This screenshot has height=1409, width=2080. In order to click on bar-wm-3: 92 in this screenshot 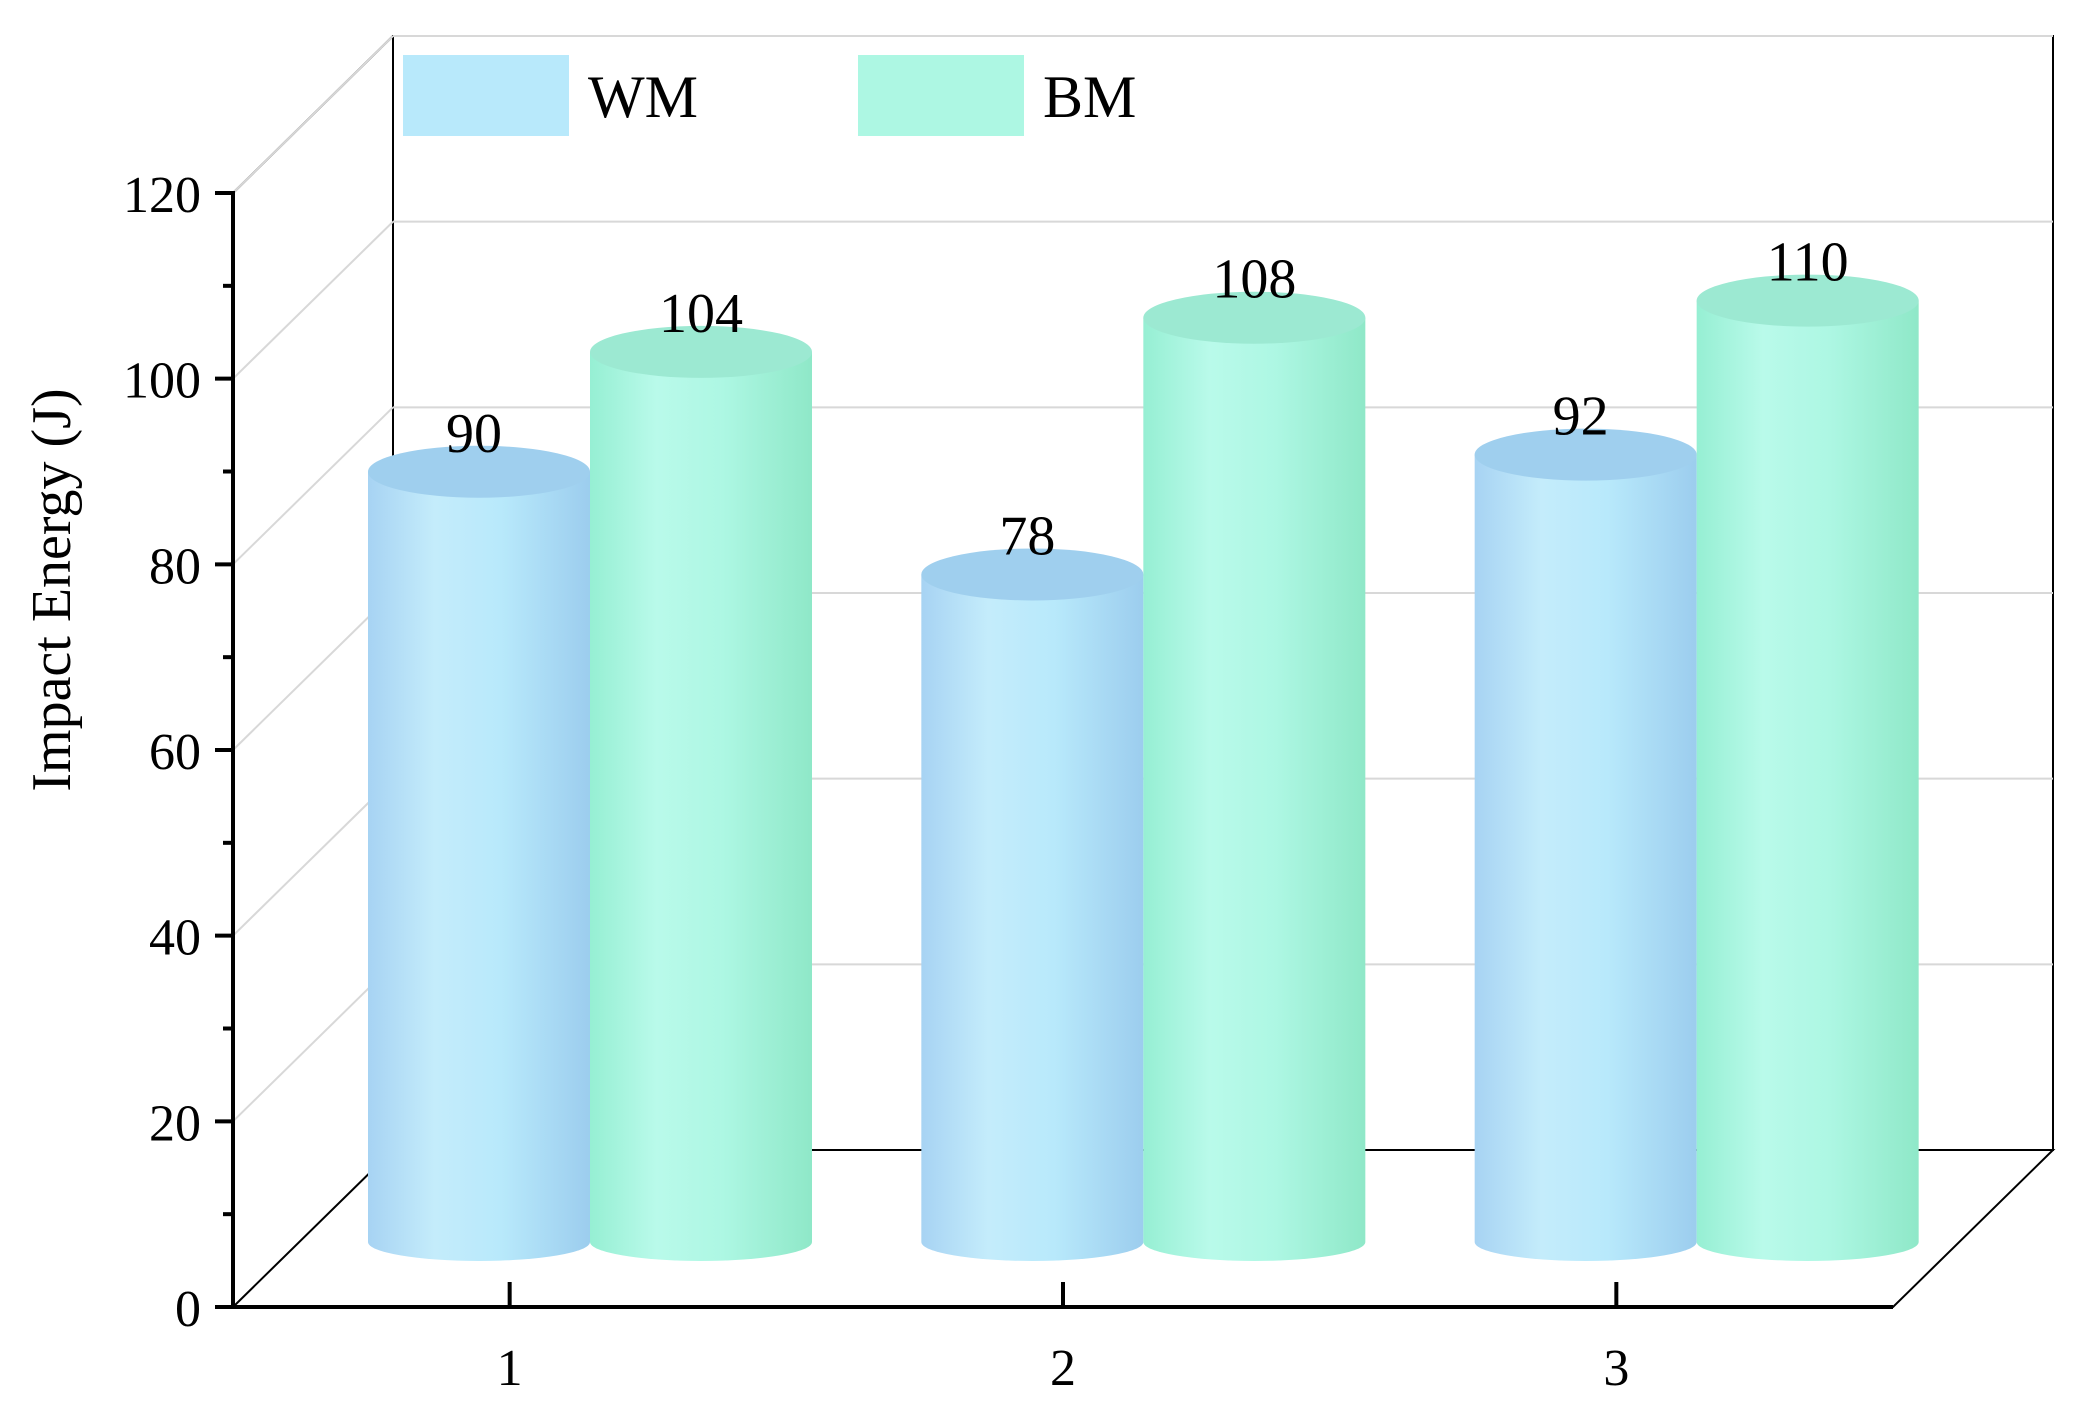, I will do `click(1585, 824)`.